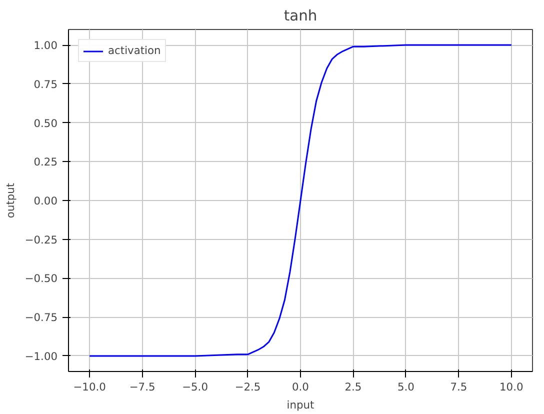  I want to click on y-tick-label: −0.50, so click(41, 279).